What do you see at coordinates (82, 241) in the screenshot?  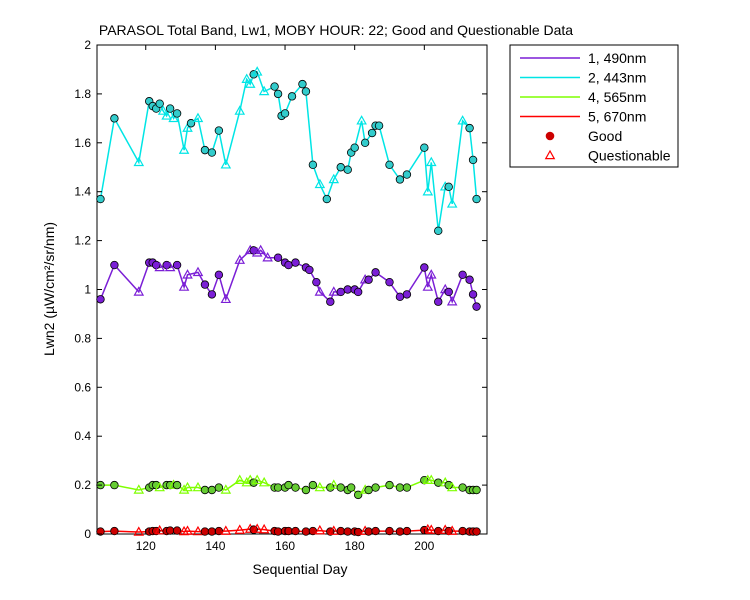 I see `y-tick-label: 1.2` at bounding box center [82, 241].